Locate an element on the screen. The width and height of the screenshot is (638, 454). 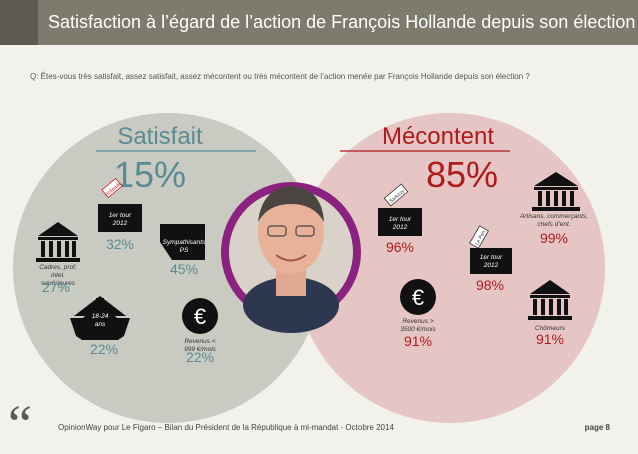
segment-label: ans is located at coordinates (100, 324).